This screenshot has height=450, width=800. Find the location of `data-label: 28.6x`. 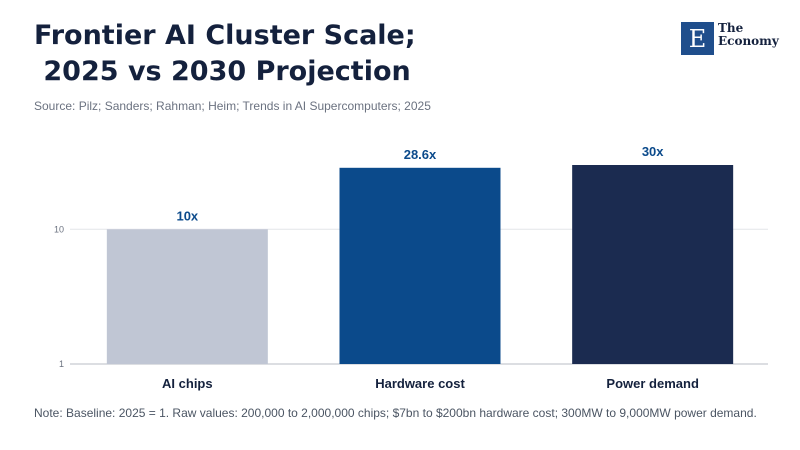

data-label: 28.6x is located at coordinates (420, 154).